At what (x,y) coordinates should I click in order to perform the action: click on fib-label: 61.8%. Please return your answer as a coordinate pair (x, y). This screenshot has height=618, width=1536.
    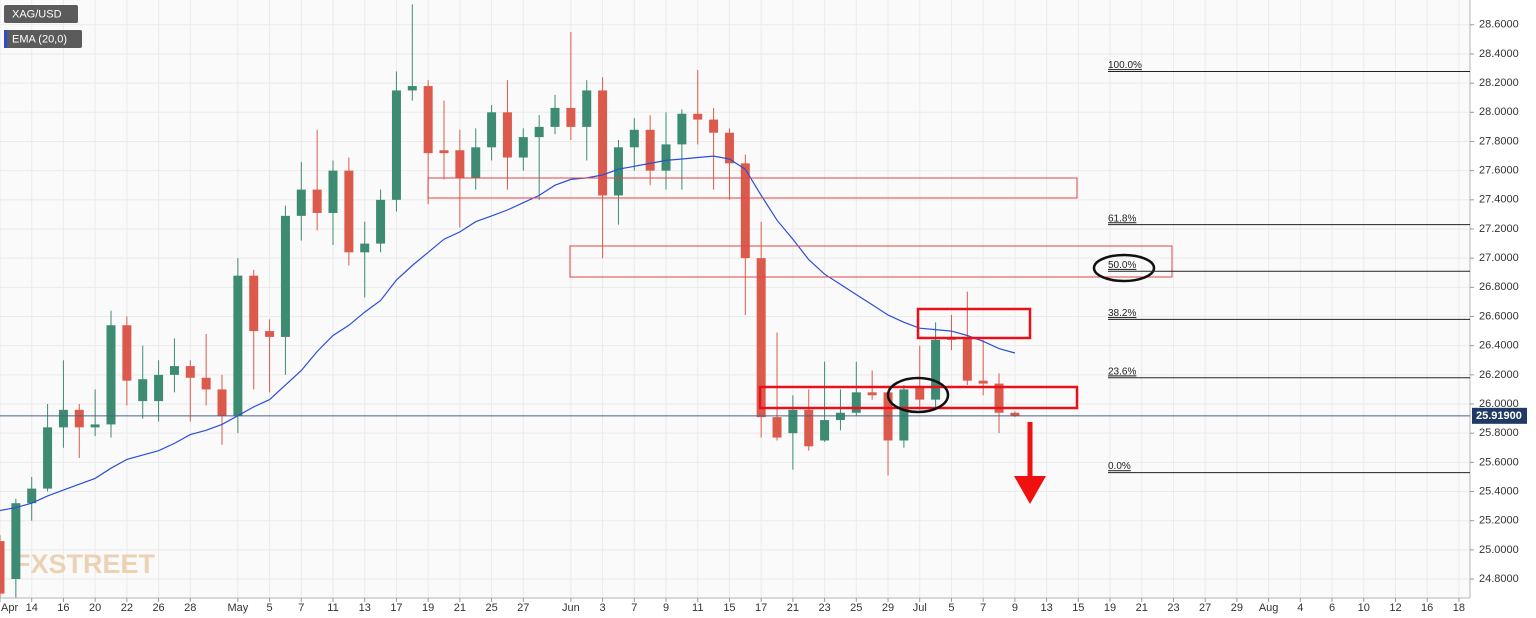
    Looking at the image, I should click on (1122, 218).